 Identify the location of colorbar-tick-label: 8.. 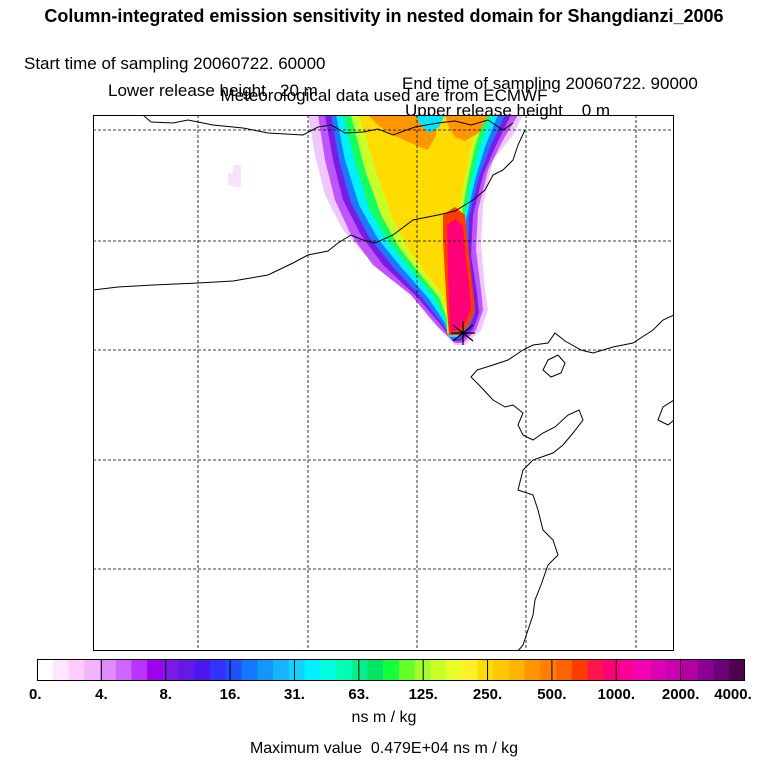
(165, 694).